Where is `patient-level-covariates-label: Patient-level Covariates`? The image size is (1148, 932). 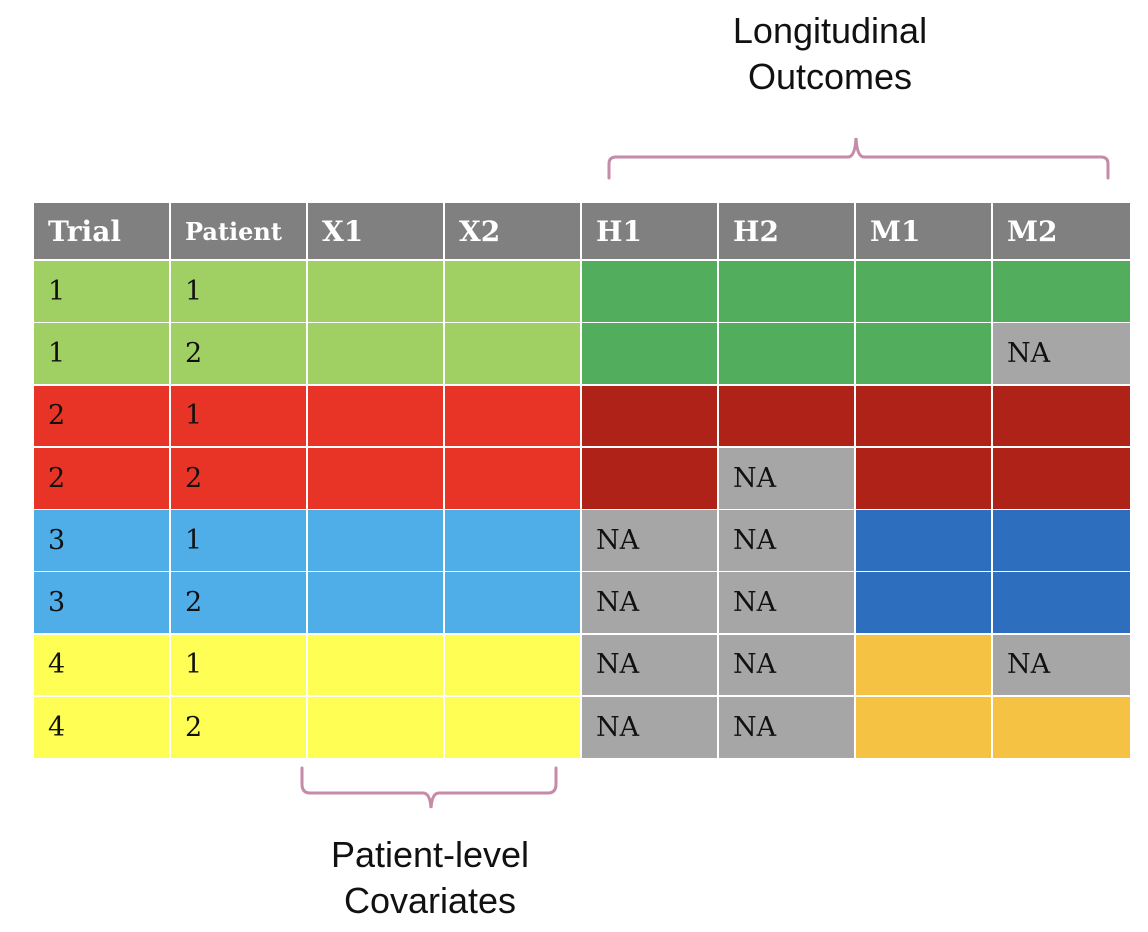 patient-level-covariates-label: Patient-level Covariates is located at coordinates (430, 878).